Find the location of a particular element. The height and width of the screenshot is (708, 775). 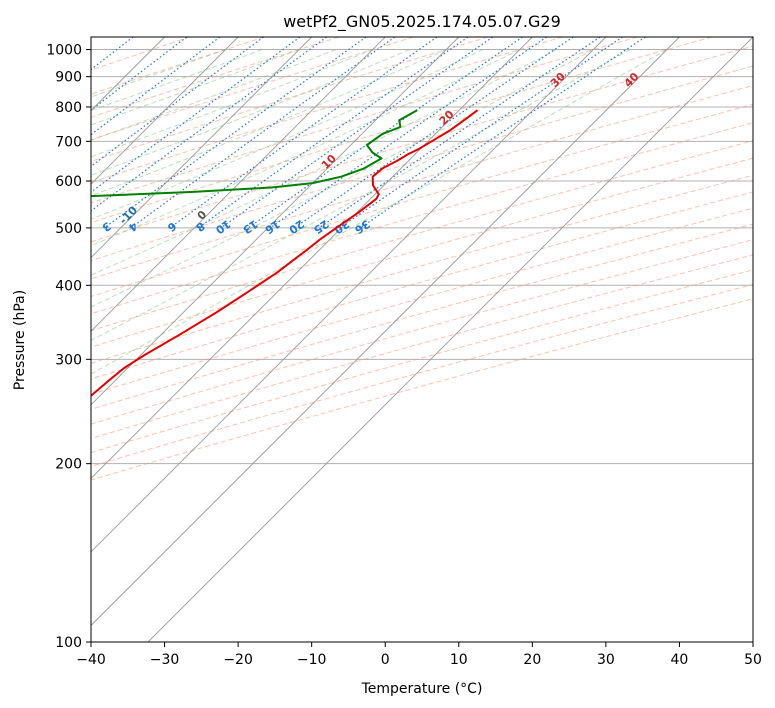

isotherm-line is located at coordinates (201, 148).